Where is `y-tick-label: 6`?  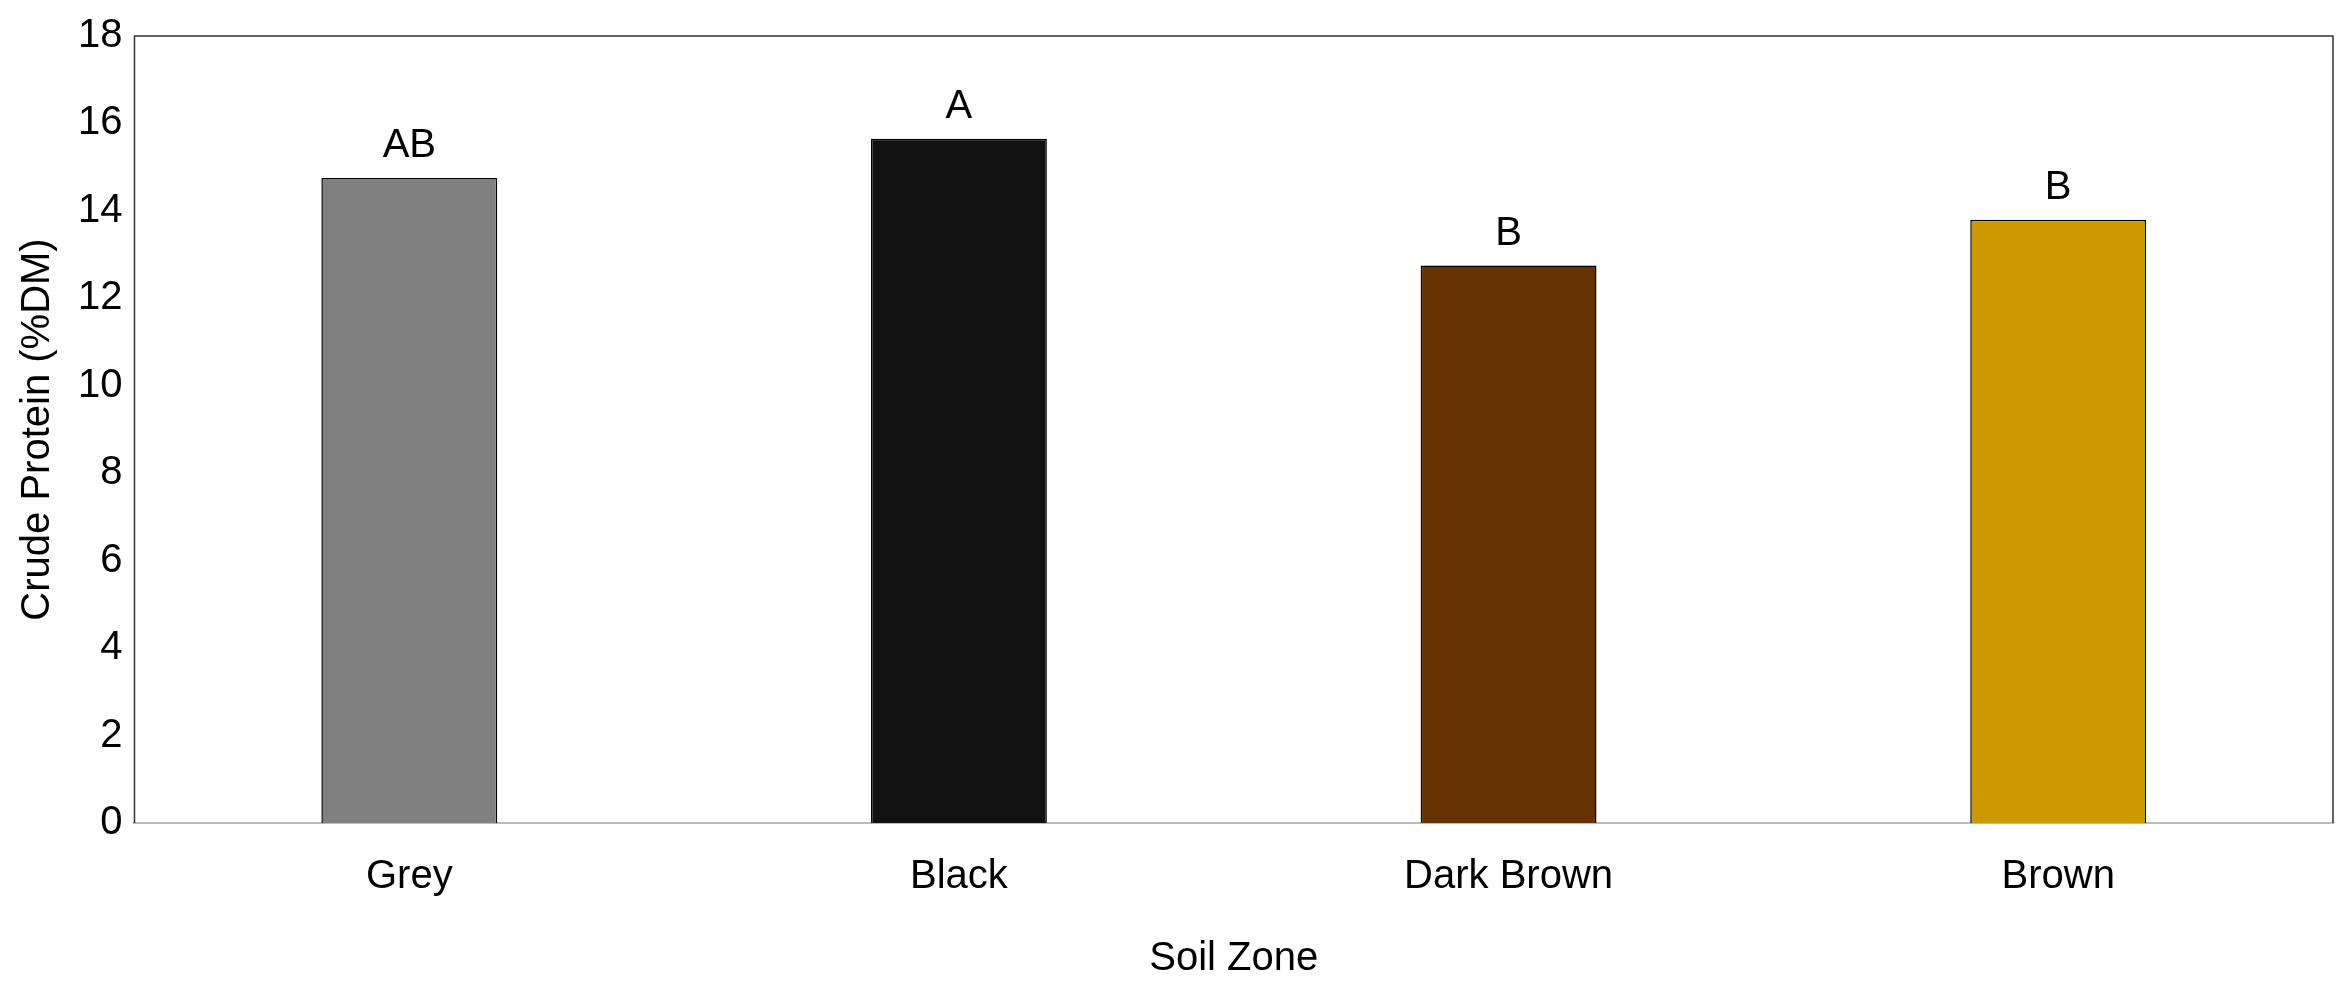
y-tick-label: 6 is located at coordinates (111, 557).